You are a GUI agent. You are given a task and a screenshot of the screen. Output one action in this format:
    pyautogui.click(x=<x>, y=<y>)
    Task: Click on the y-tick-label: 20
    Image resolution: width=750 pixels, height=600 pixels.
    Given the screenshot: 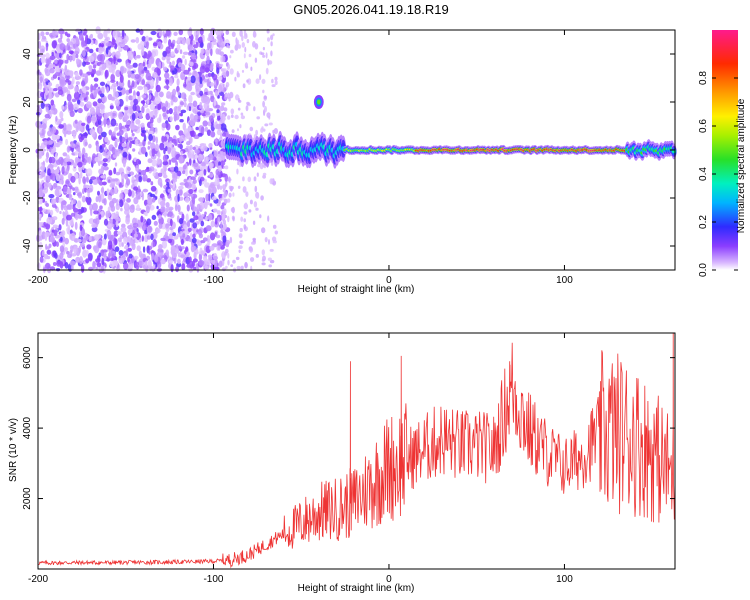 What is the action you would take?
    pyautogui.click(x=27, y=102)
    